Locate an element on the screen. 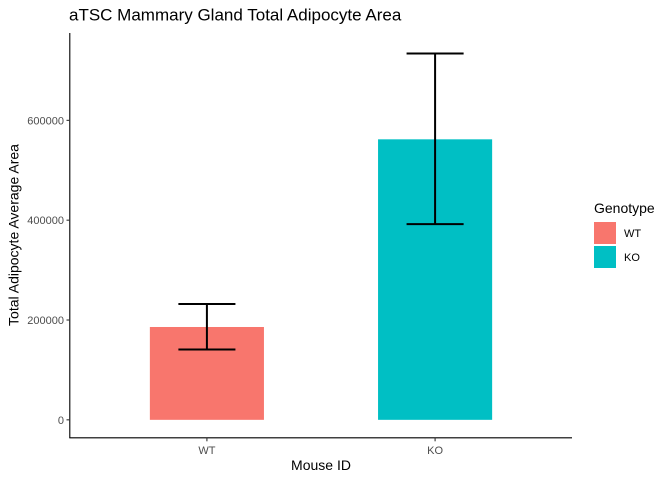 The height and width of the screenshot is (480, 672). y-tick-label: 600000 is located at coordinates (45, 121).